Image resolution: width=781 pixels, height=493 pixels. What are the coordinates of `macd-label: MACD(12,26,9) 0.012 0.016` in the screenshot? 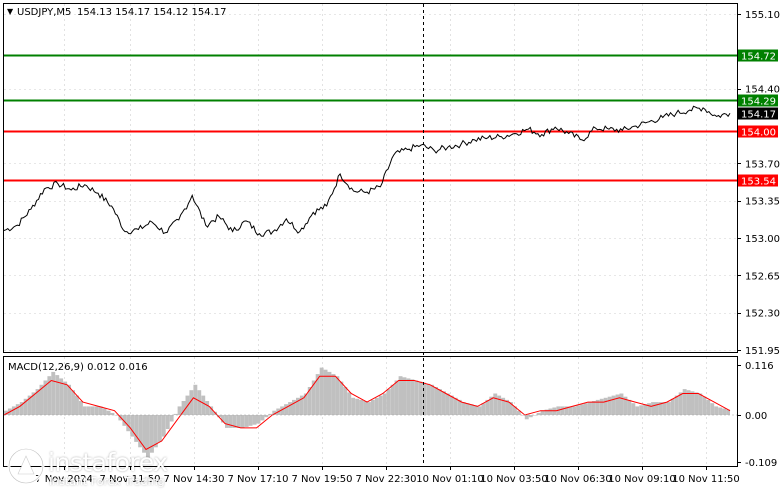 It's located at (78, 367).